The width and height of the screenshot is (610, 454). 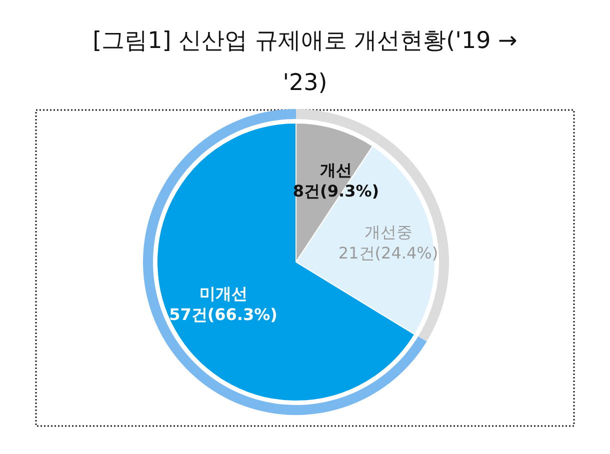 I want to click on slice-label: 미개선, so click(x=223, y=293).